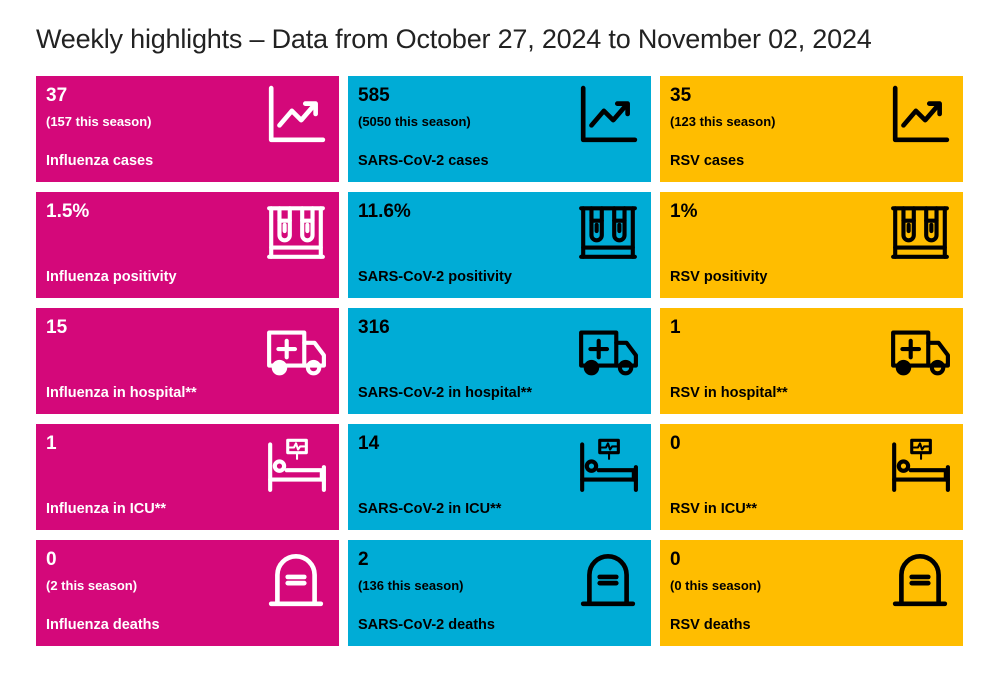  I want to click on card-value: 585, so click(374, 95).